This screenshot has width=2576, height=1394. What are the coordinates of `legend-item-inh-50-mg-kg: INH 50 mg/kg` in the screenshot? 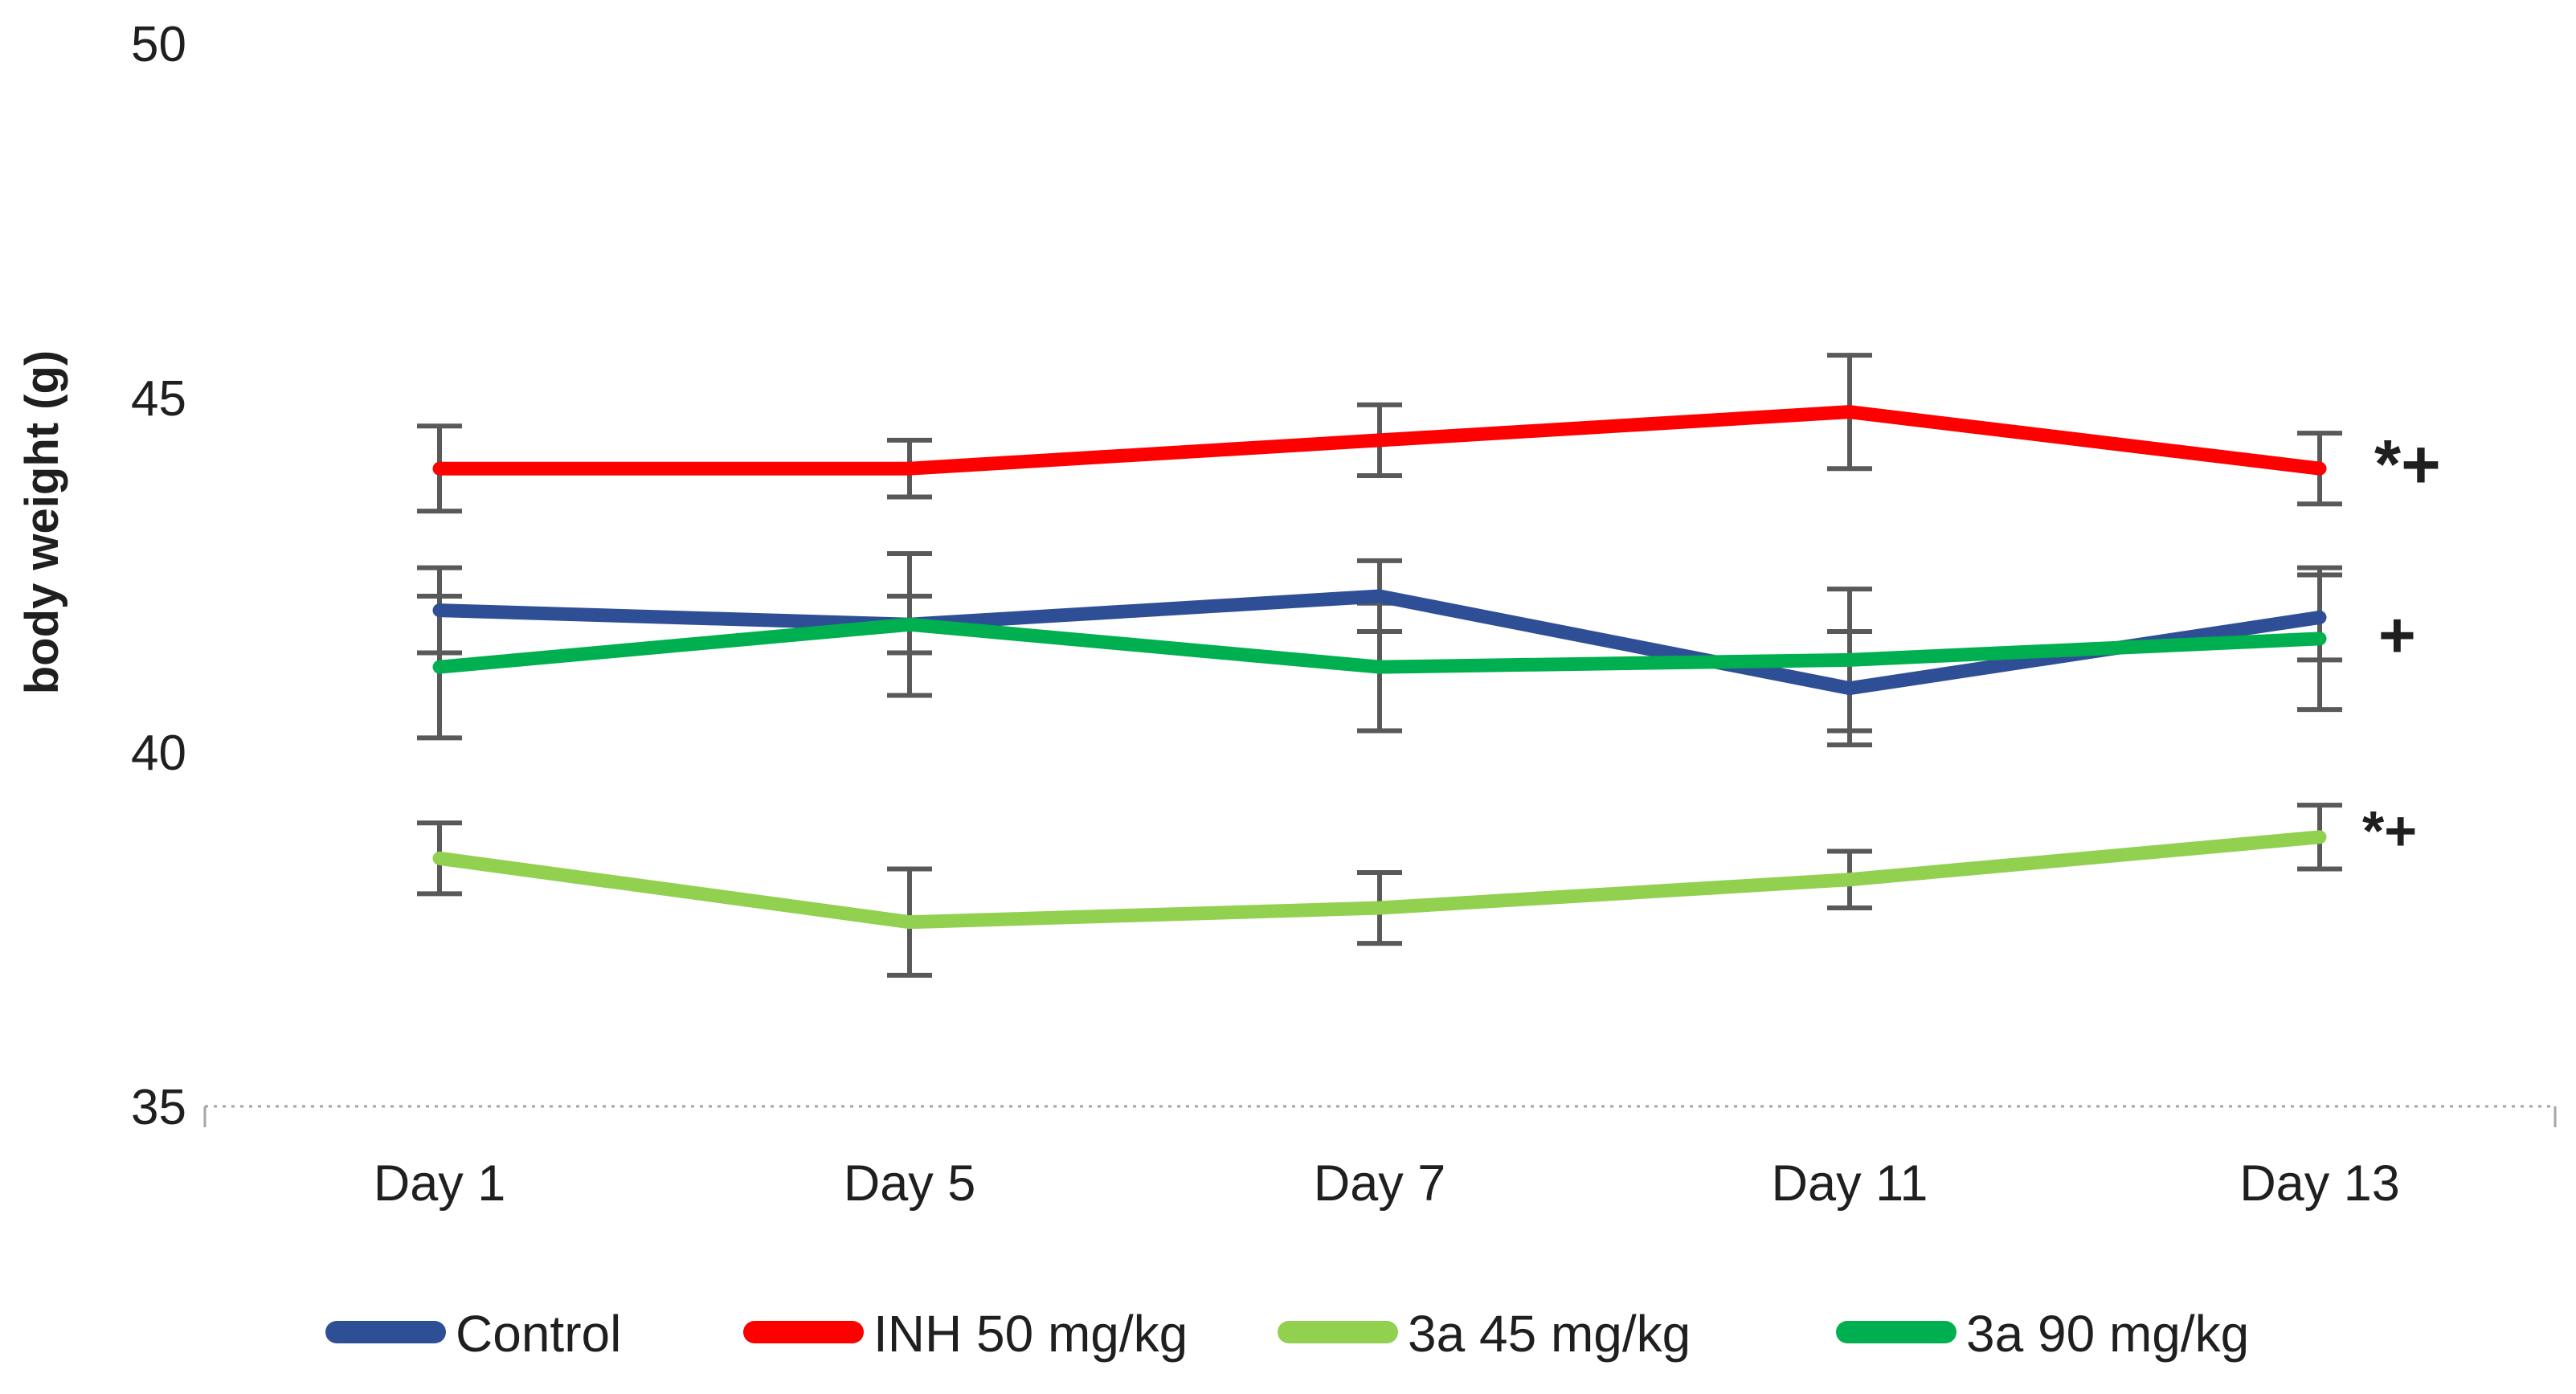 It's located at (966, 1334).